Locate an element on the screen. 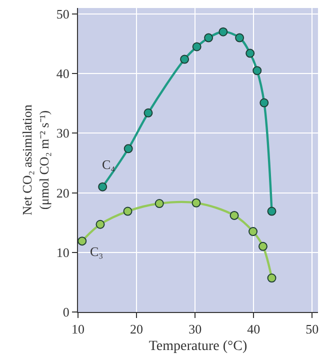 Image resolution: width=326 pixels, height=360 pixels. y-tick-label: 40 is located at coordinates (63, 74).